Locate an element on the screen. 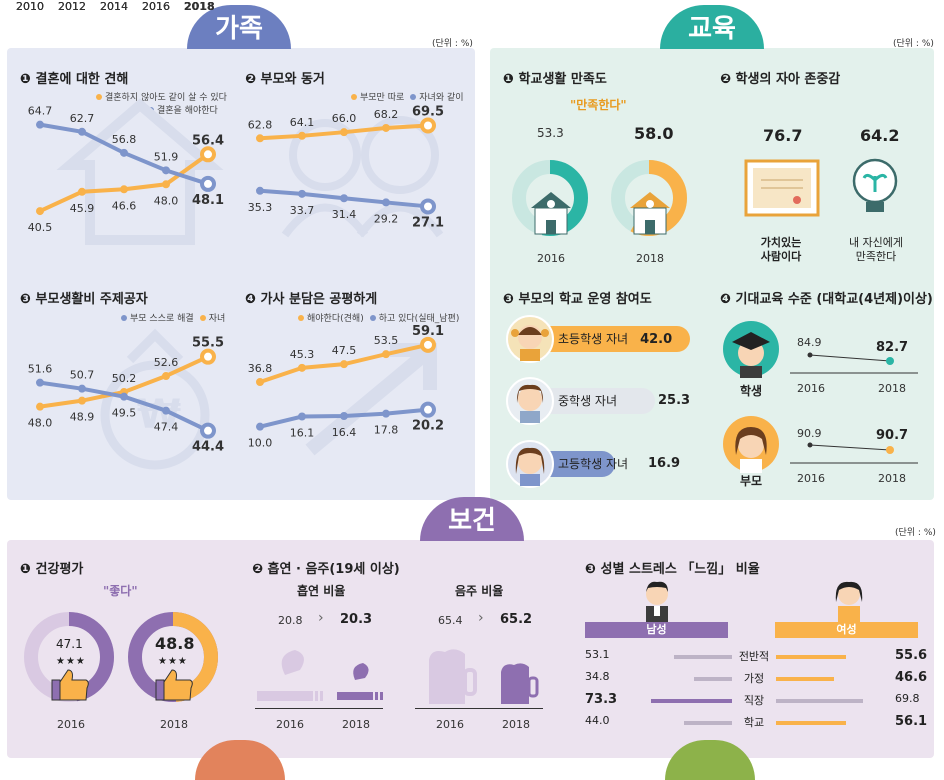 The width and height of the screenshot is (944, 780). data-label: 45.3 is located at coordinates (302, 354).